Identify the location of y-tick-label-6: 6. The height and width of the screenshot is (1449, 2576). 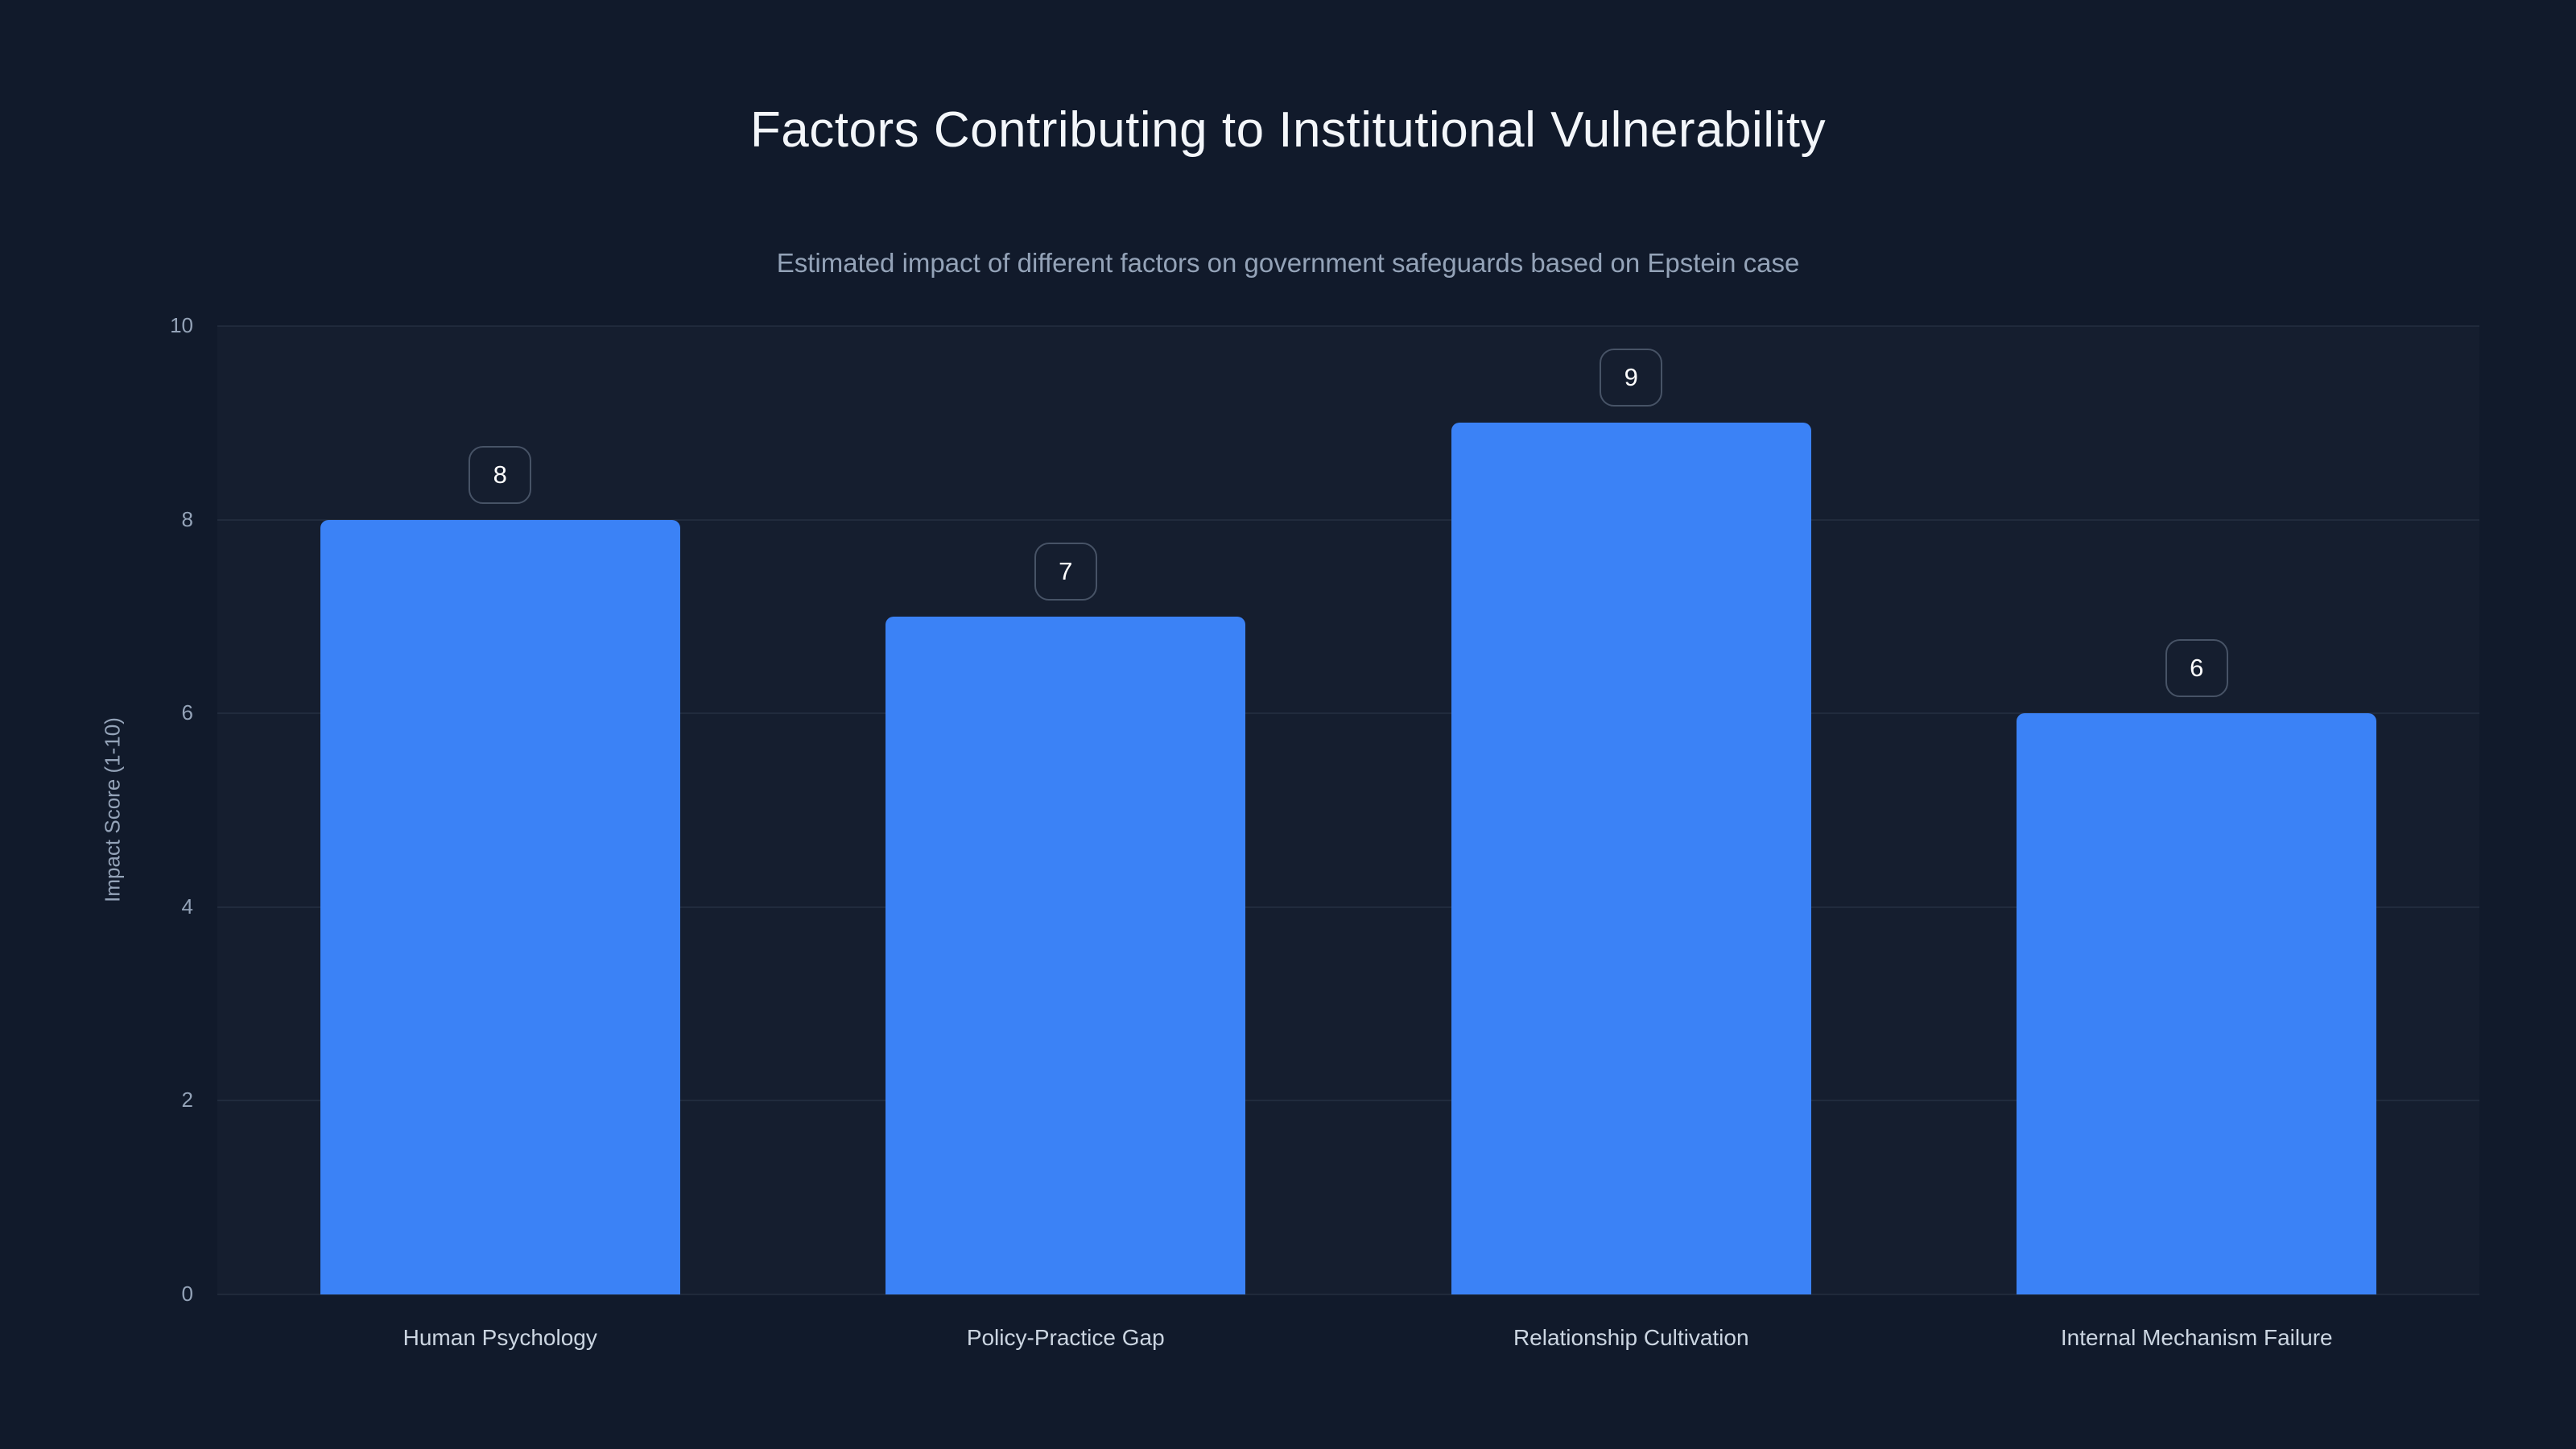
(187, 712).